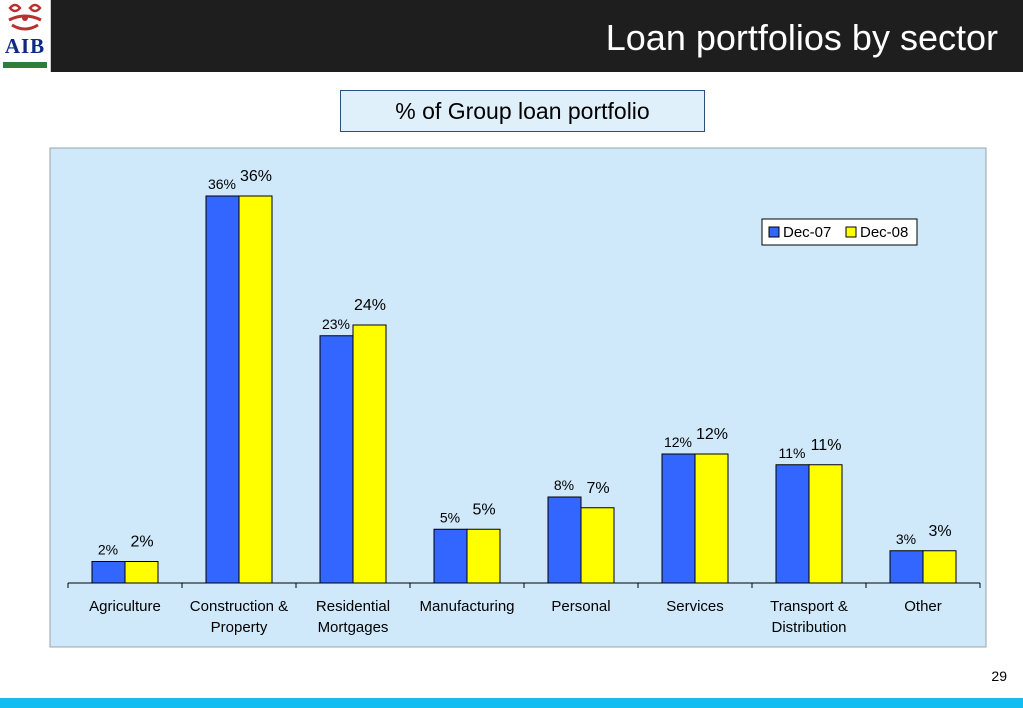 This screenshot has width=1023, height=708. Describe the element at coordinates (999, 676) in the screenshot. I see `page-number: 29` at that location.